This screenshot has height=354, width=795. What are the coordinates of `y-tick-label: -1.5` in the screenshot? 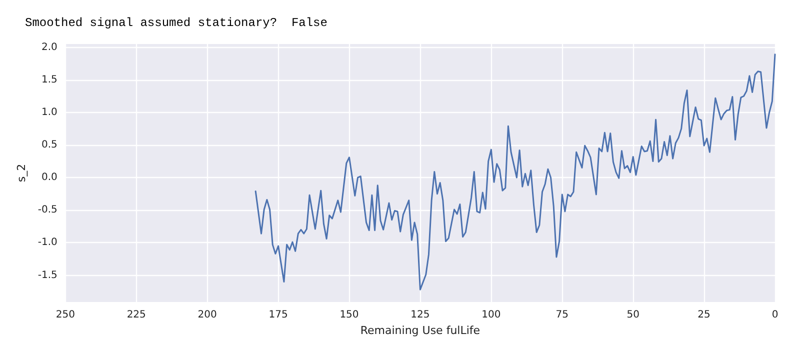 It's located at (48, 275).